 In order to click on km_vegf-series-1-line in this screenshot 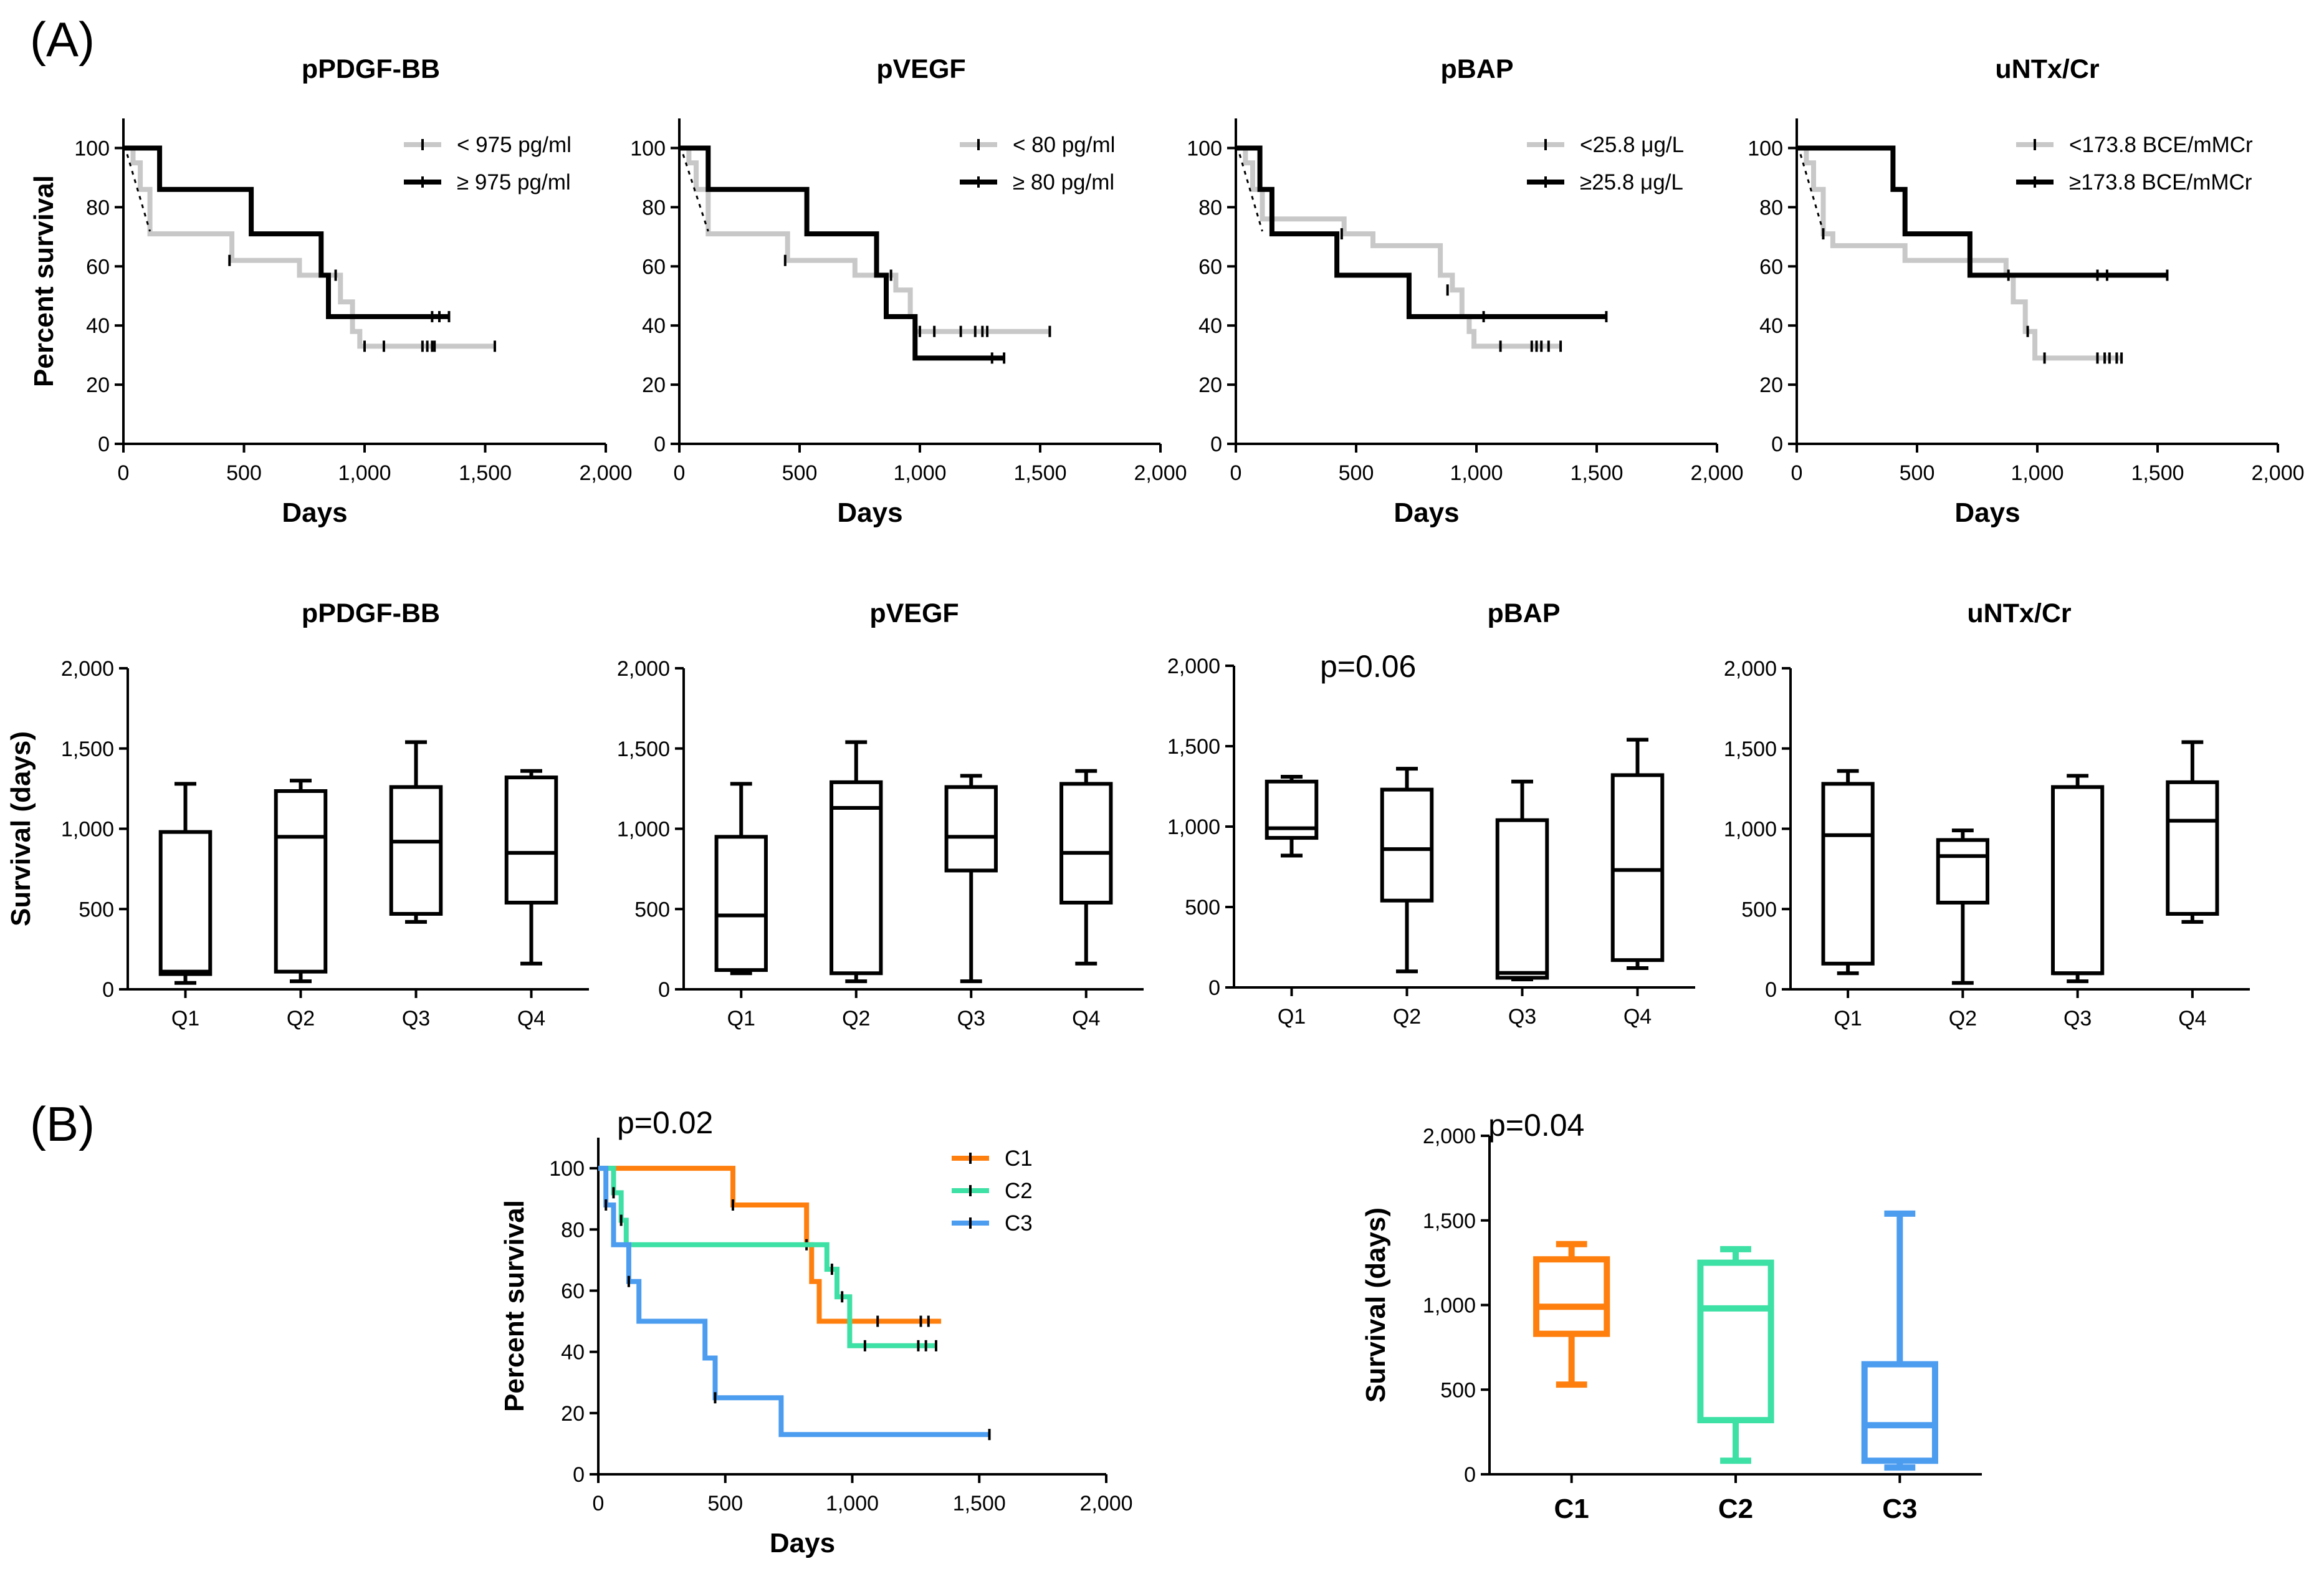, I will do `click(842, 253)`.